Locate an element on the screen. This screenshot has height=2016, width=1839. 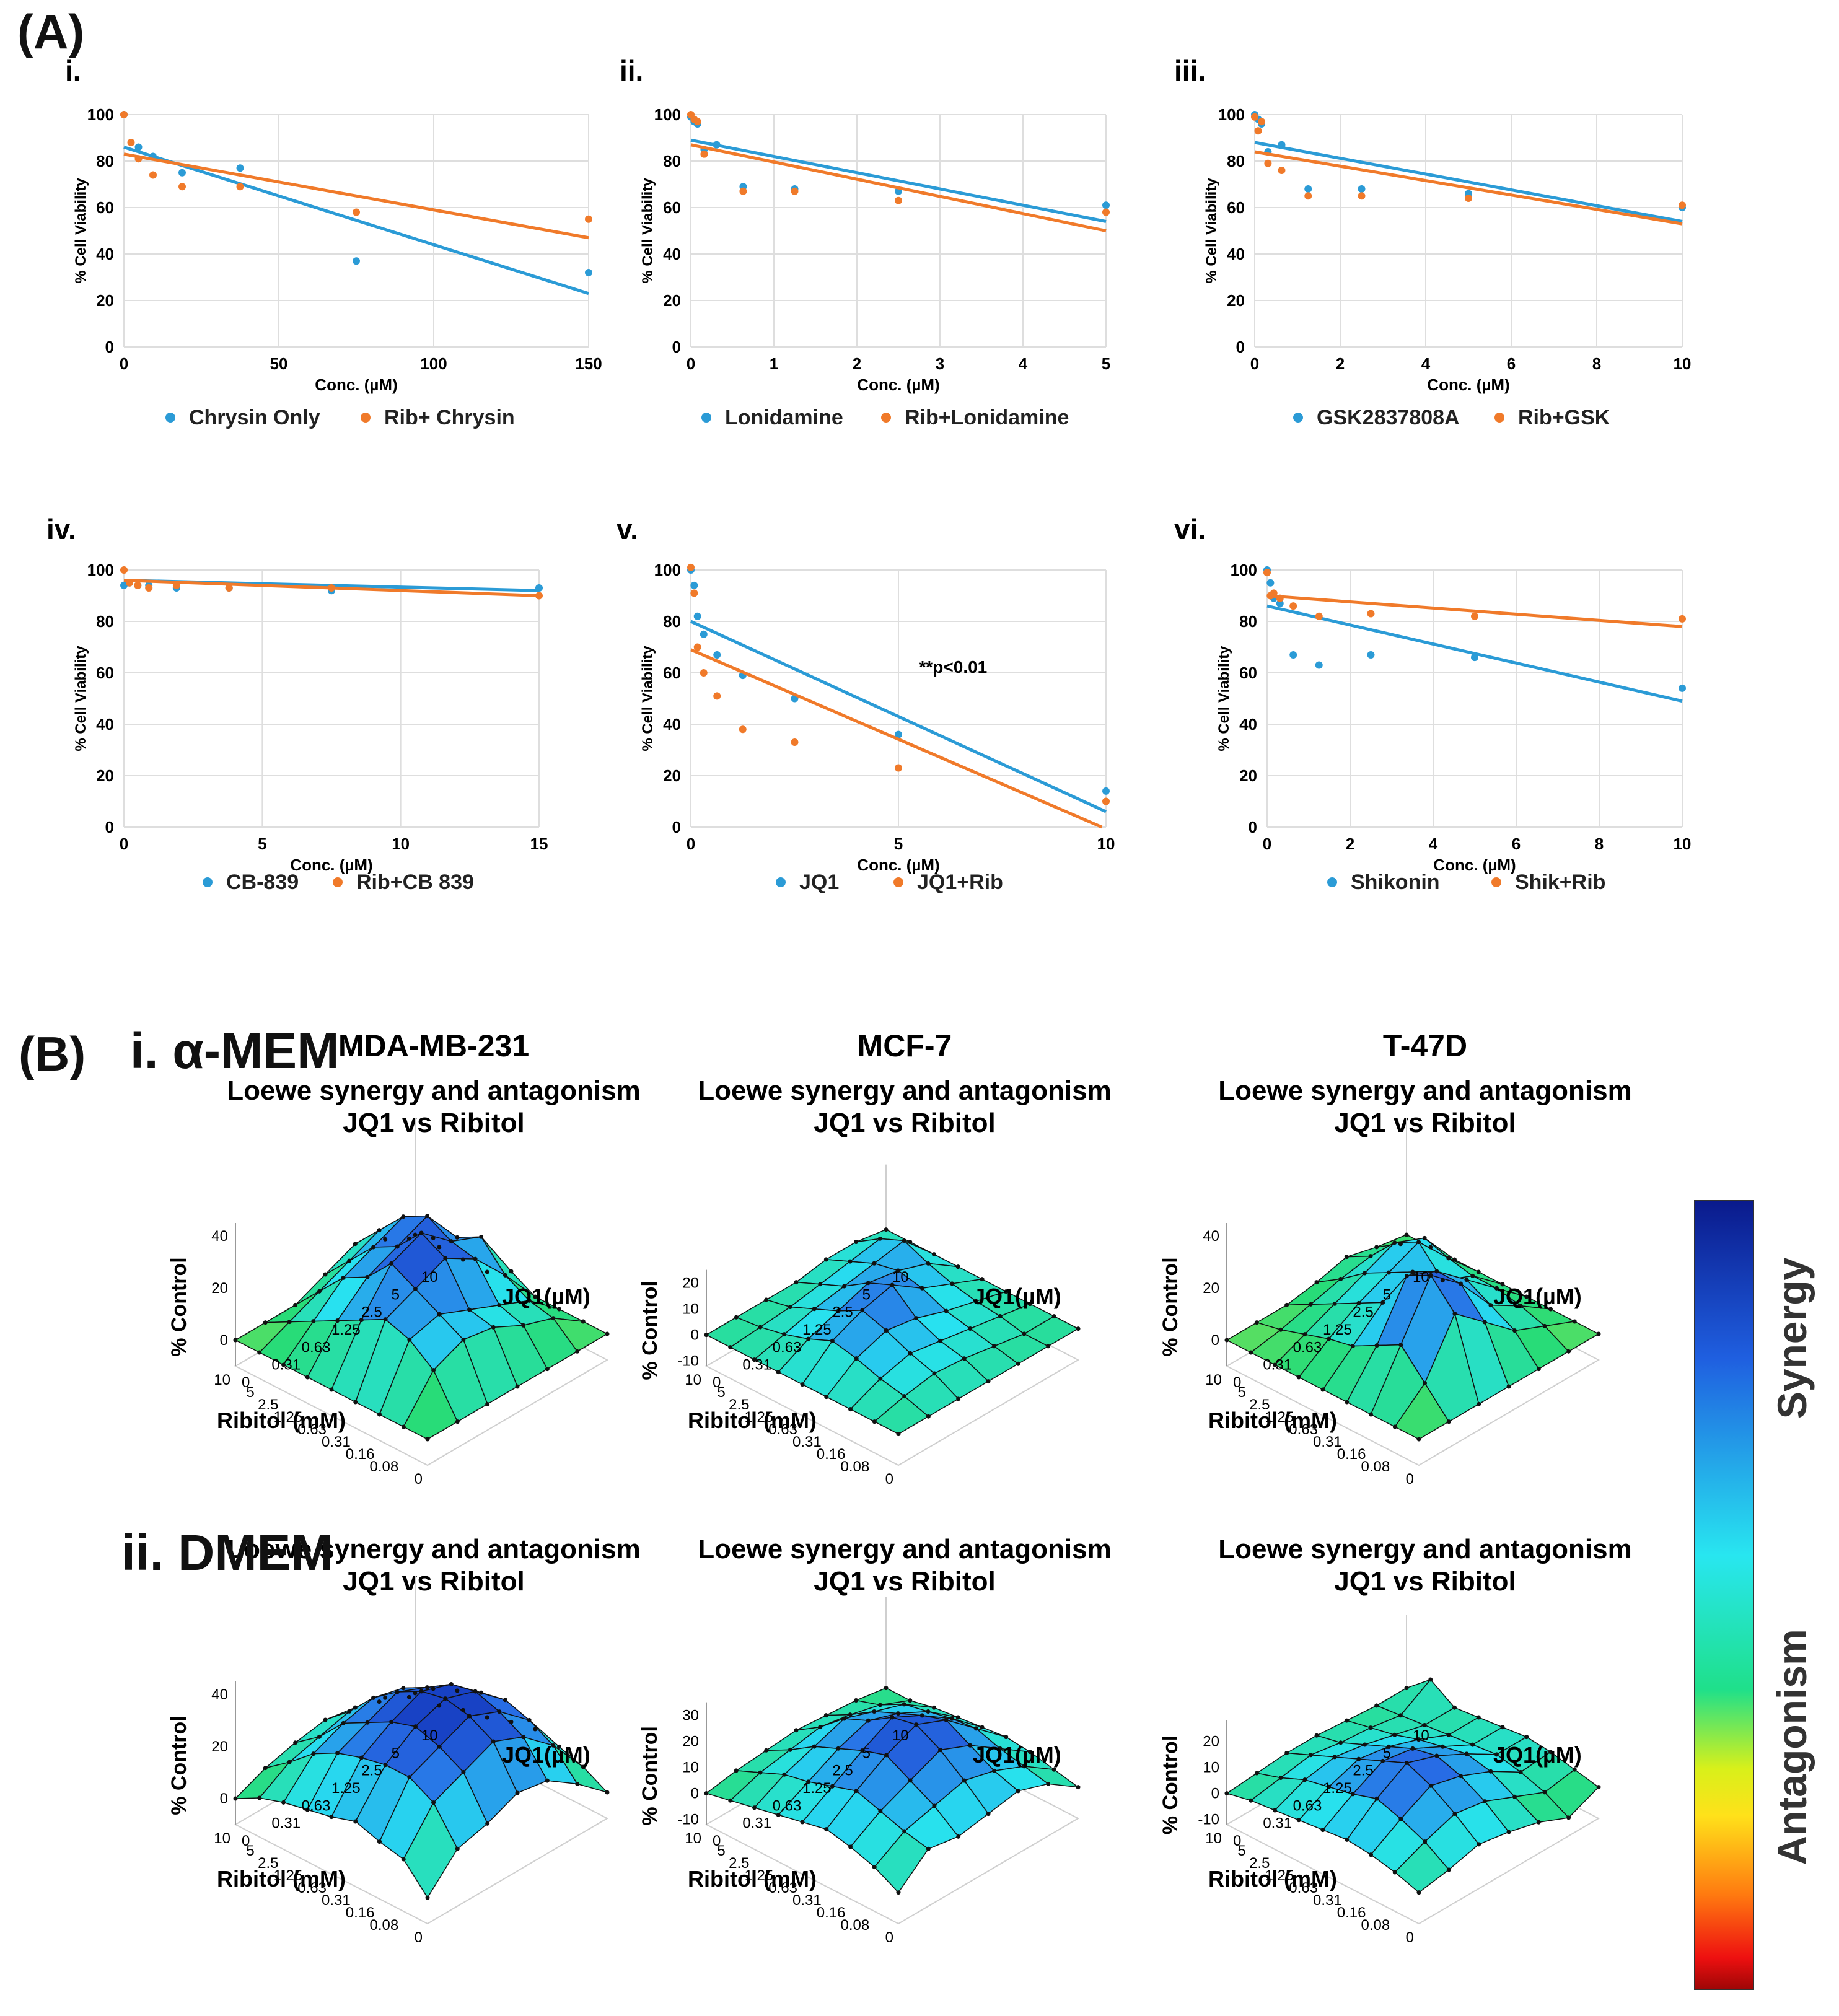
panel-a-label: (A) is located at coordinates (51, 31).